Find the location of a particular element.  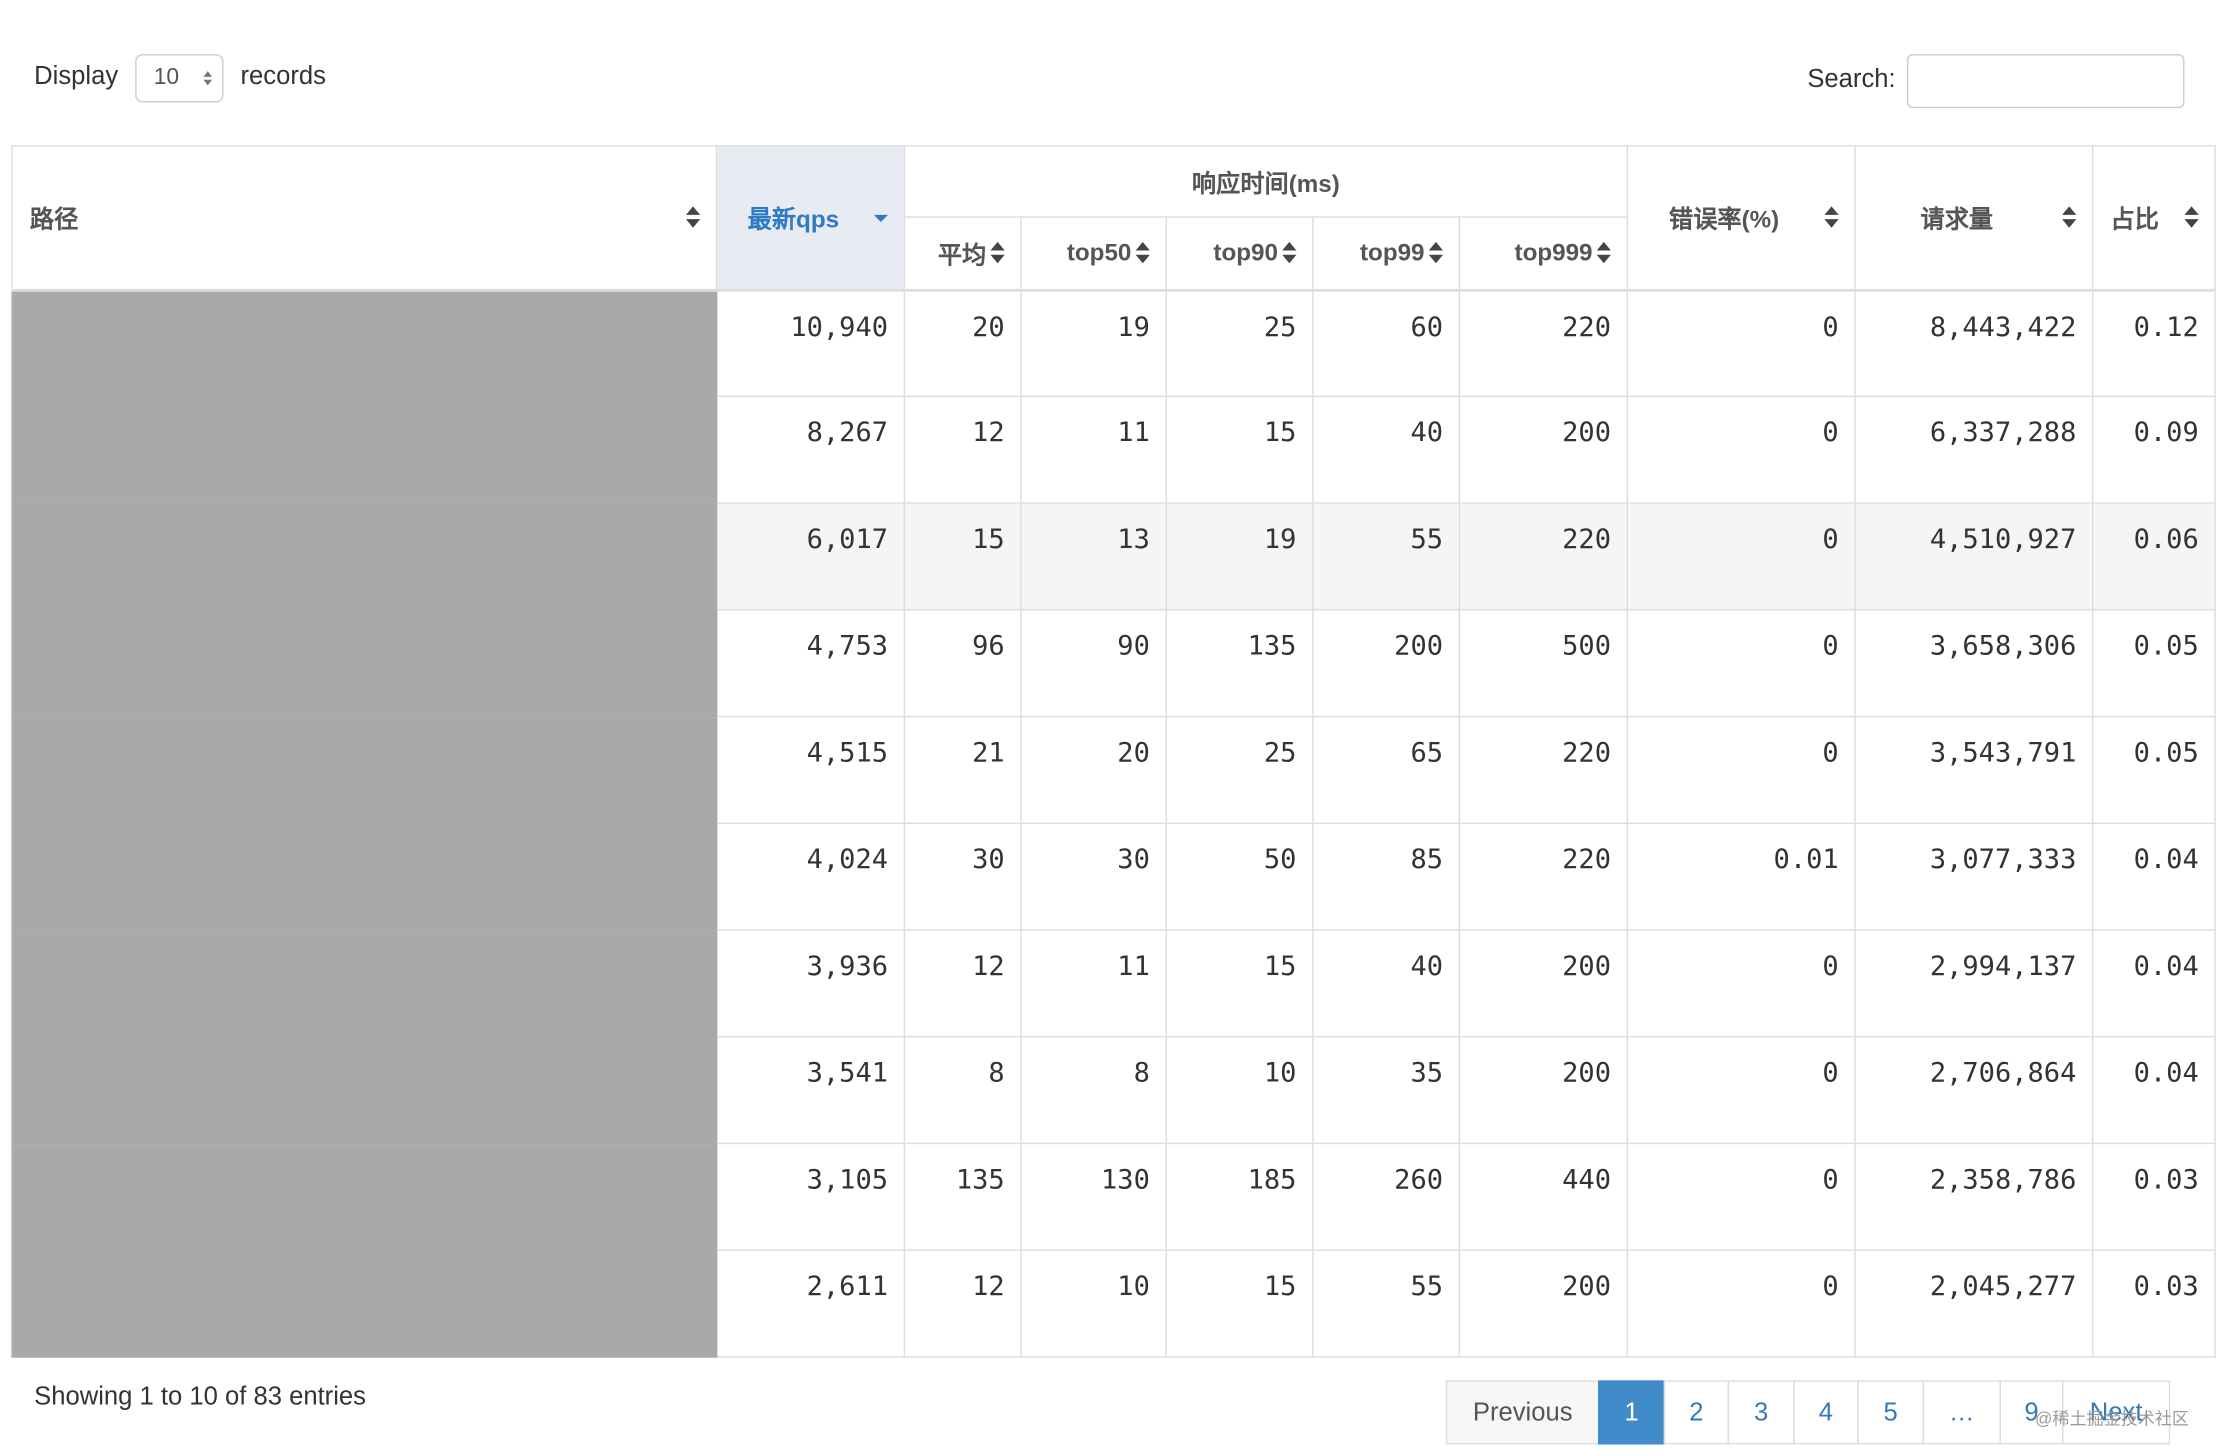

page-button: Next is located at coordinates (2116, 1412).